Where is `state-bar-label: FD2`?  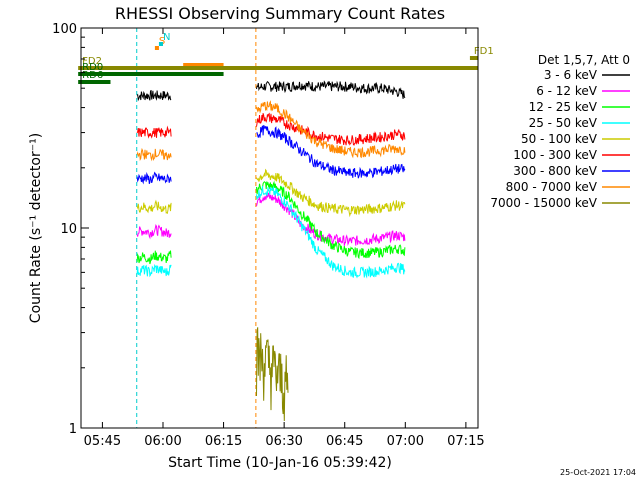
state-bar-label: FD2 is located at coordinates (92, 61).